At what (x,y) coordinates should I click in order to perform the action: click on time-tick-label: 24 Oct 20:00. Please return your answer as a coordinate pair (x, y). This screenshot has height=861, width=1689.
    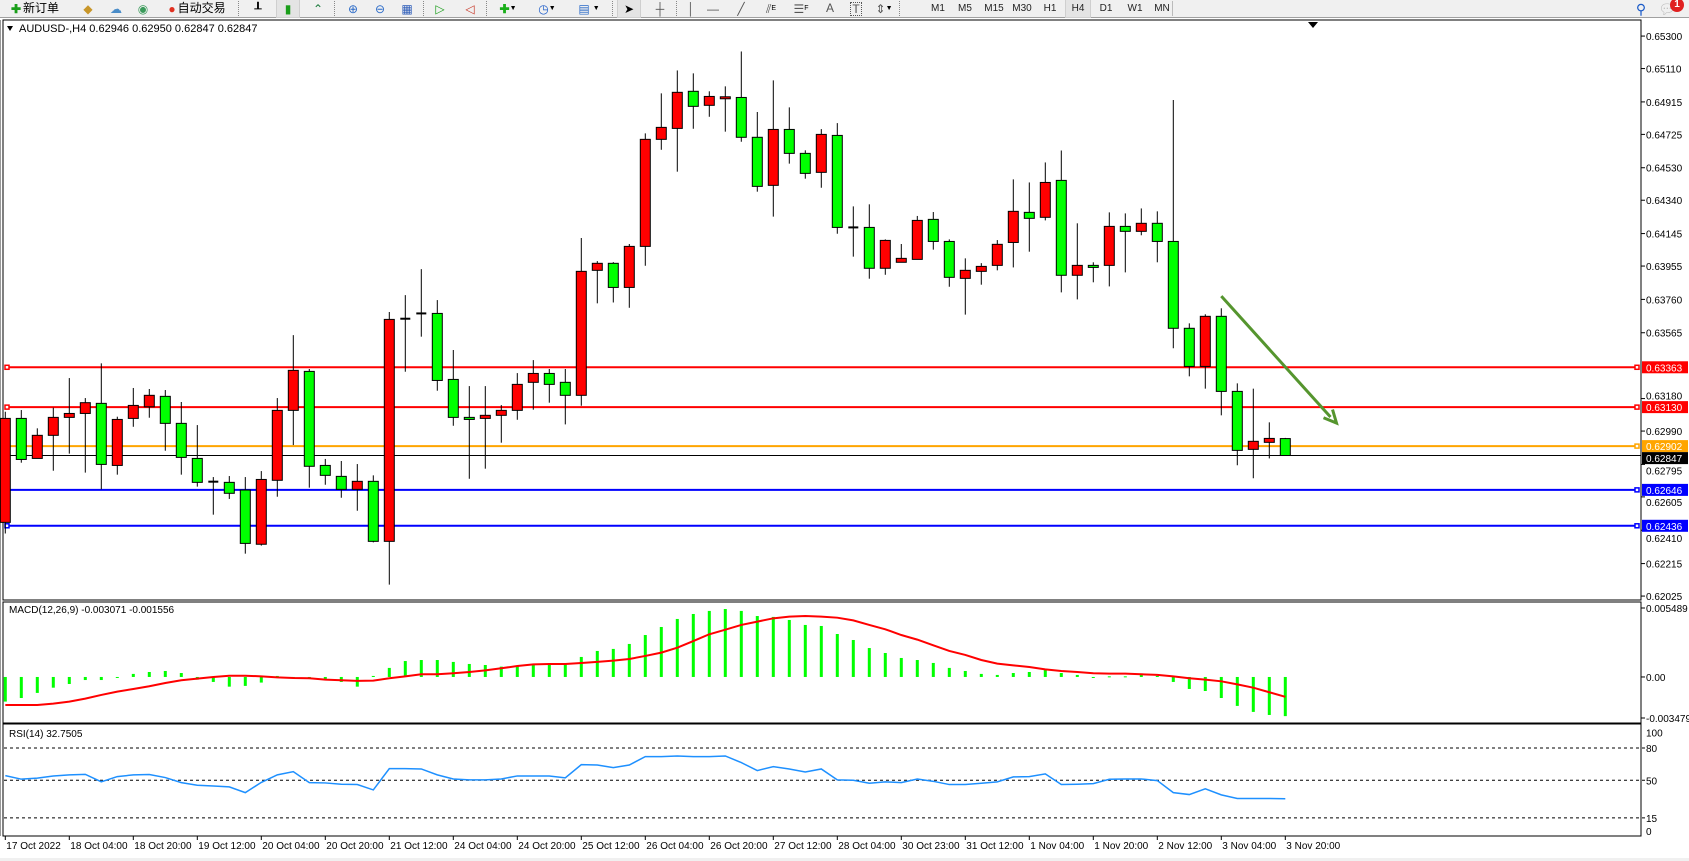
    Looking at the image, I should click on (547, 846).